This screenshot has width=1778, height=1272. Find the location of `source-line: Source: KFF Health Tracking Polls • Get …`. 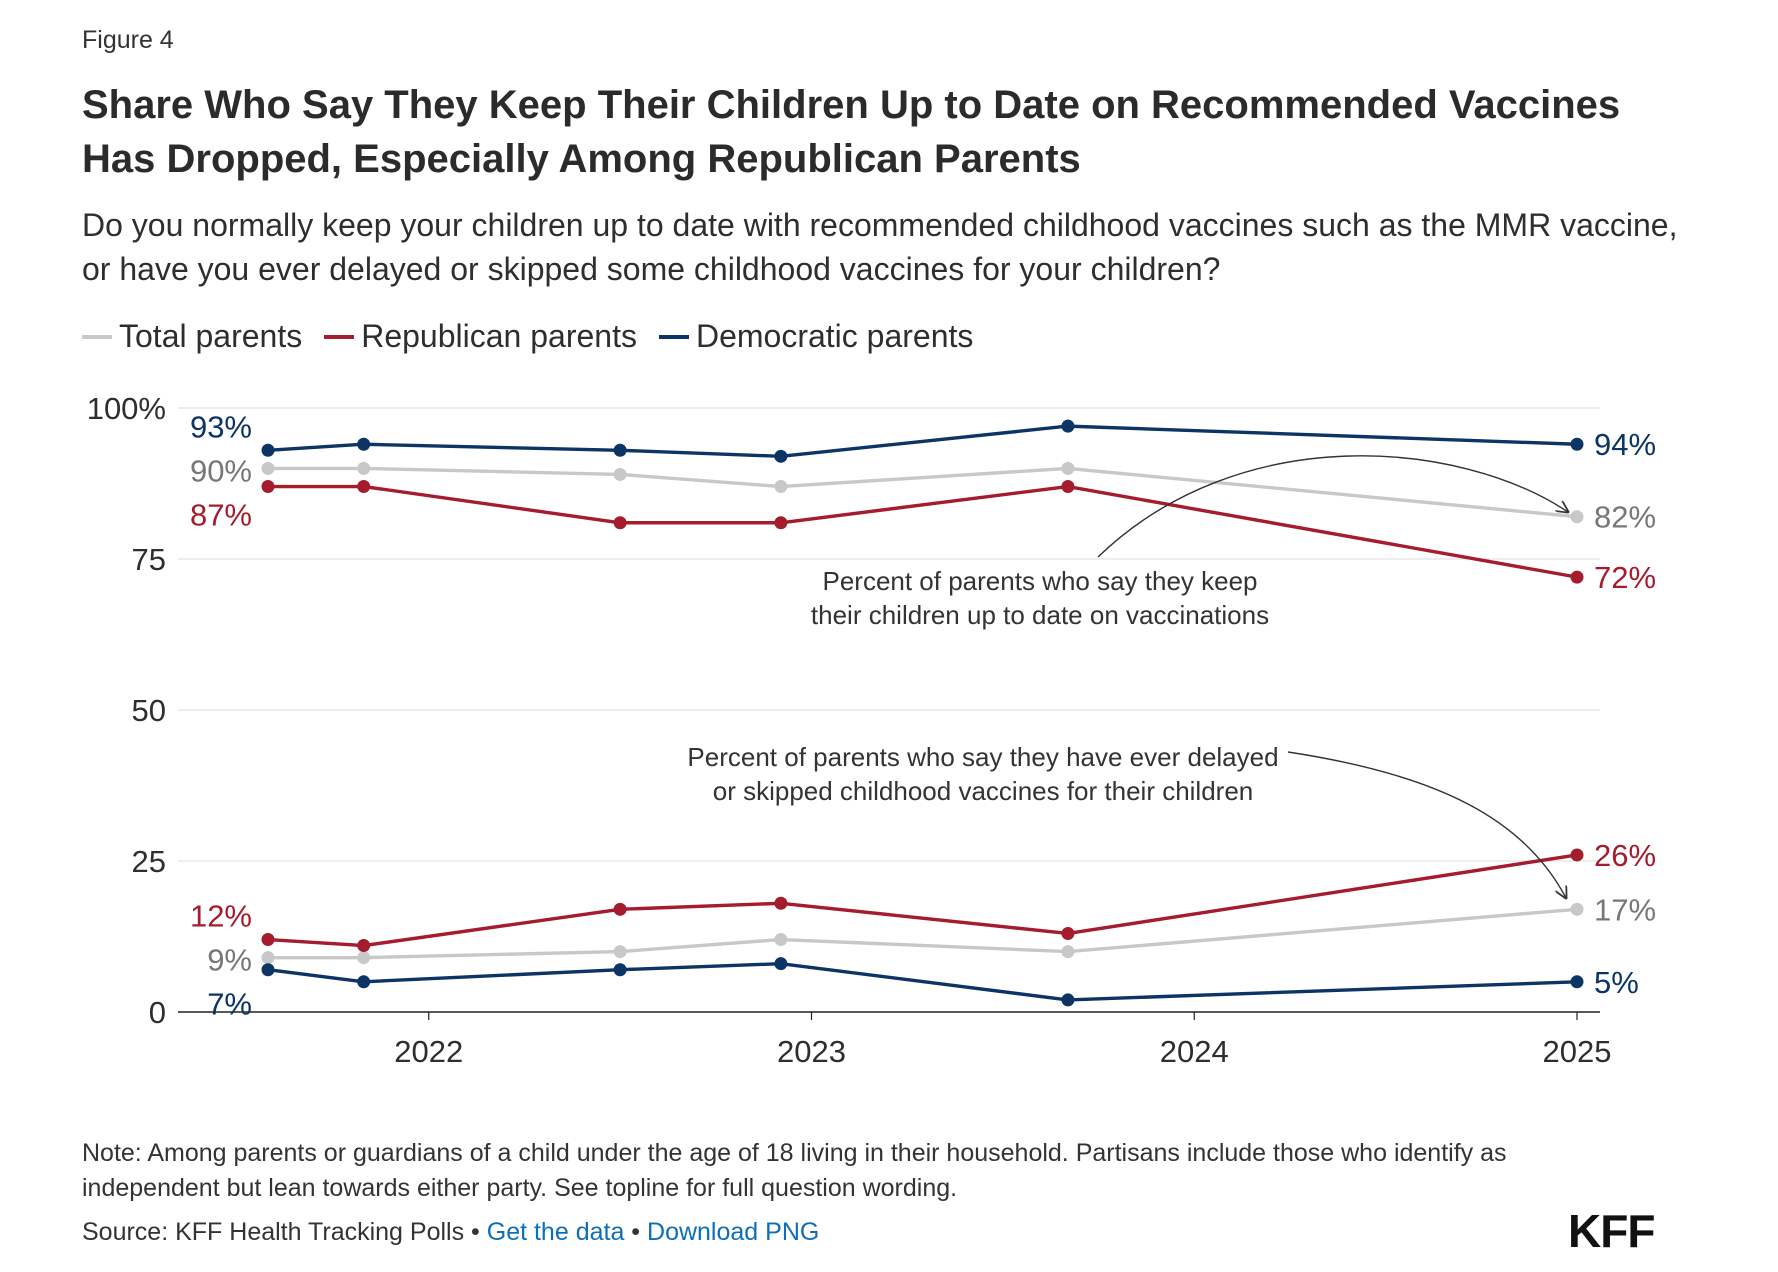

source-line: Source: KFF Health Tracking Polls • Get … is located at coordinates (450, 1232).